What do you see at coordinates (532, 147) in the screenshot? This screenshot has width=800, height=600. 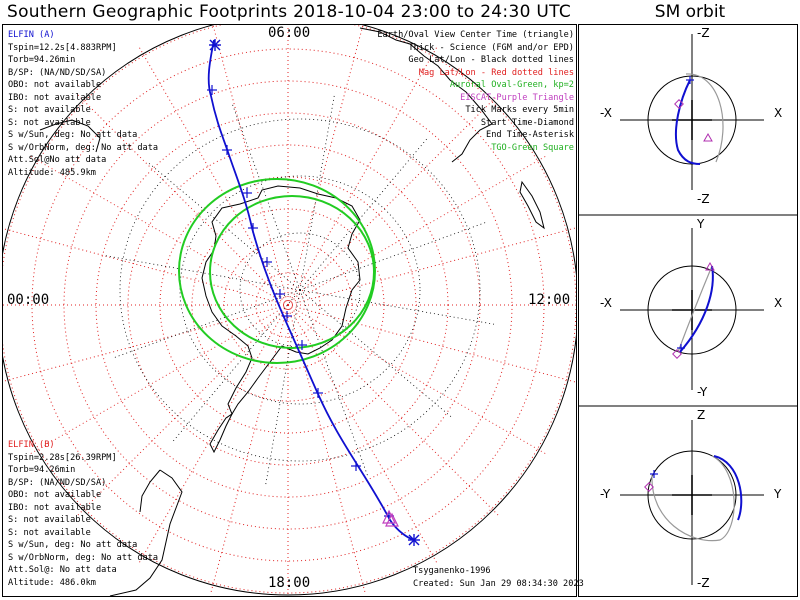 I see `legend-entry: TGO-Green Square` at bounding box center [532, 147].